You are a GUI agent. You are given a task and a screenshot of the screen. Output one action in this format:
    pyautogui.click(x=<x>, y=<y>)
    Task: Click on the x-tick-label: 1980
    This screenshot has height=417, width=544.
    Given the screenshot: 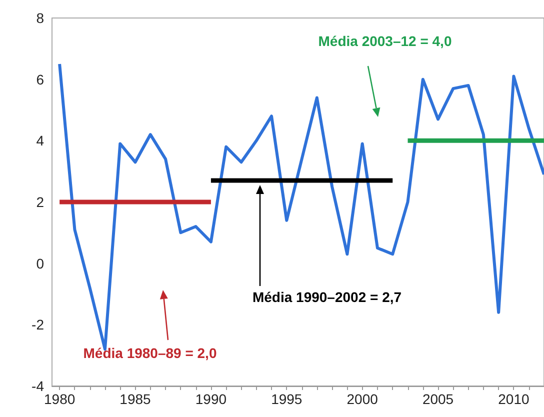 What is the action you would take?
    pyautogui.click(x=60, y=399)
    